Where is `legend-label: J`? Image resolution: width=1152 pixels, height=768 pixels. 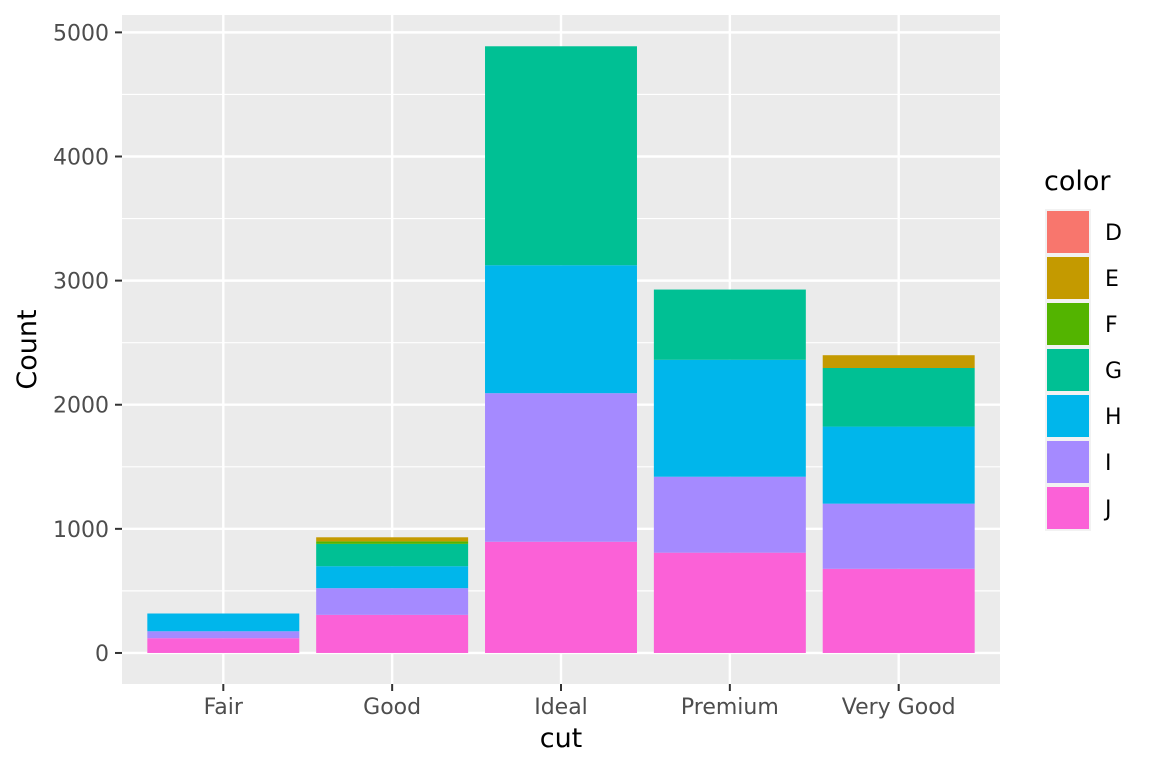 legend-label: J is located at coordinates (1107, 509).